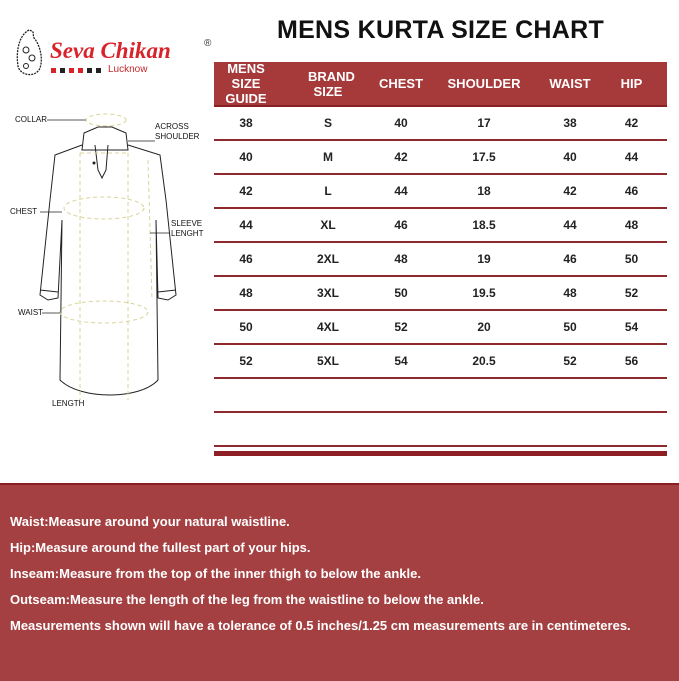 The height and width of the screenshot is (681, 679). I want to click on kurta-diagram, so click(108, 256).